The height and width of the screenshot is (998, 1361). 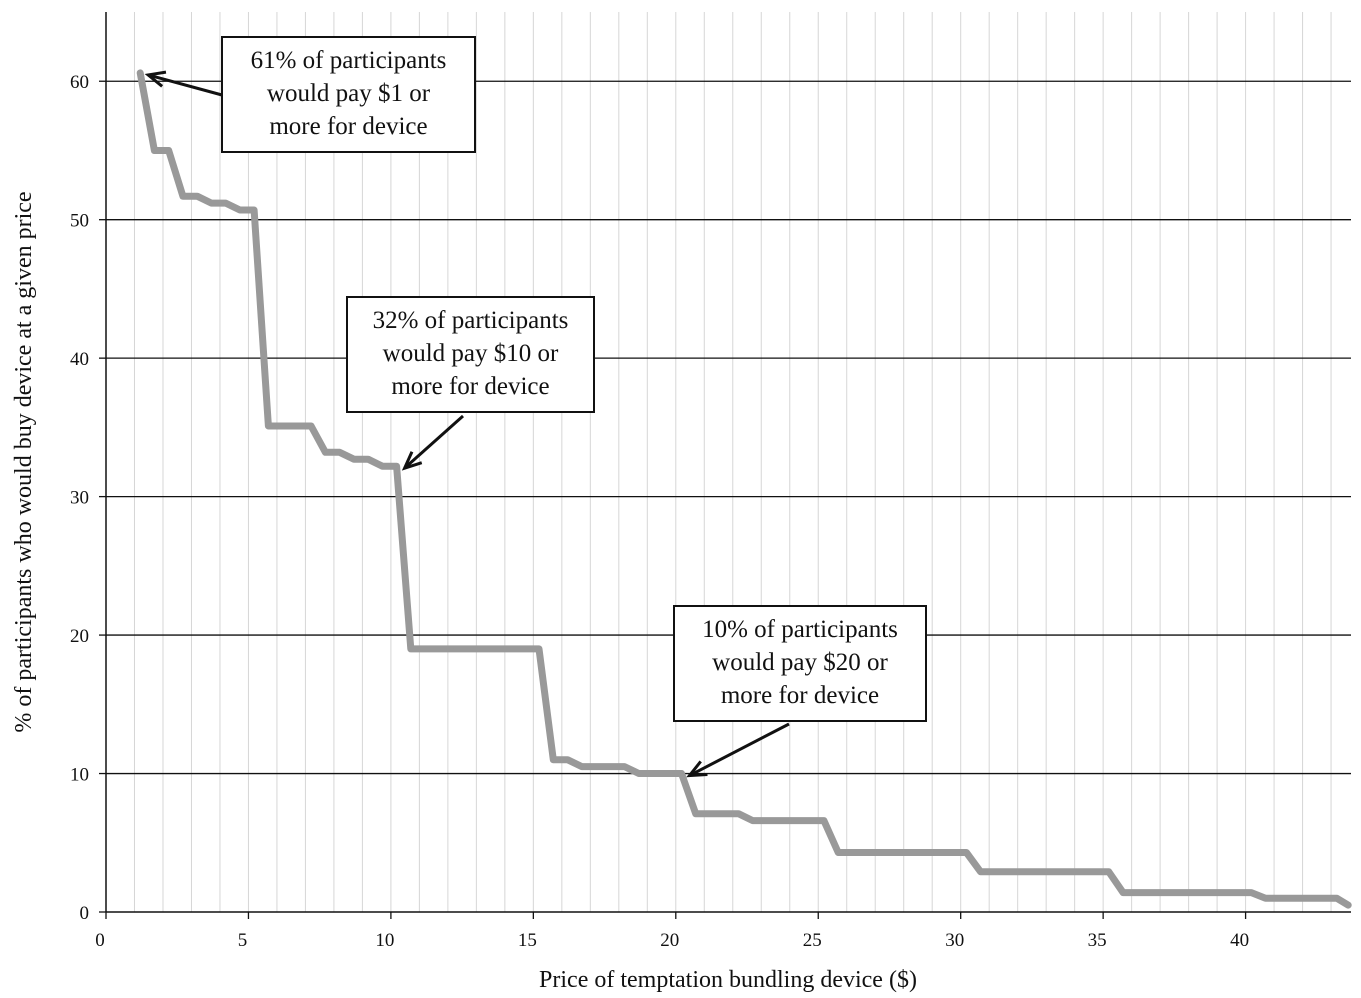 I want to click on annotation-line: would pay $1 or, so click(x=348, y=93).